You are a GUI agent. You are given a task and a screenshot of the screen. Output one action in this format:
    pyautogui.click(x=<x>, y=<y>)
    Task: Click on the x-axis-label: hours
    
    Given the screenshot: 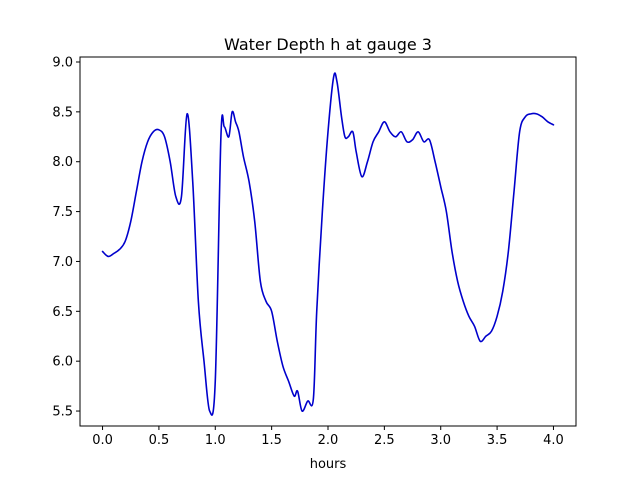 What is the action you would take?
    pyautogui.click(x=328, y=464)
    